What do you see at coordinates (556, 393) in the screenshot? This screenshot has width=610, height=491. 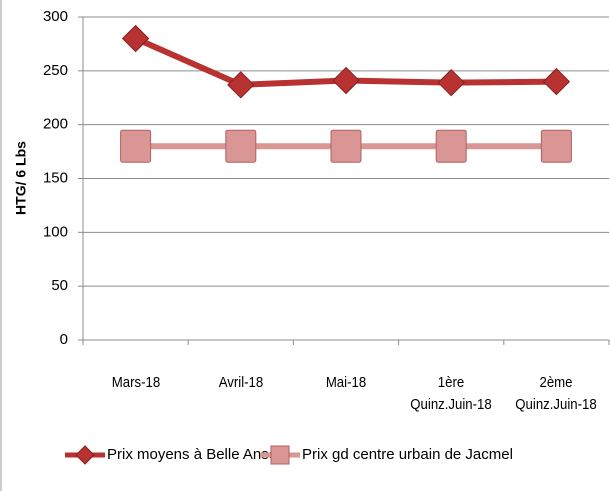 I see `x-tick-label: 2ème Quinz.Juin-18` at bounding box center [556, 393].